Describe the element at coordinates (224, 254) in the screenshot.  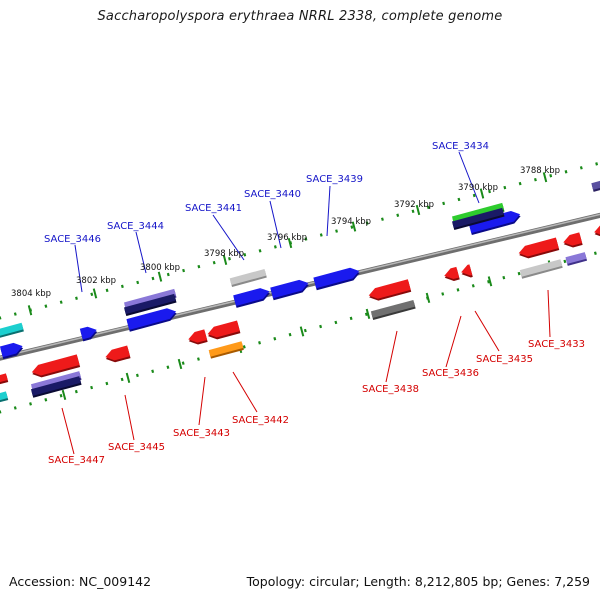
I see `ruler-label: 3798 kbp` at that location.